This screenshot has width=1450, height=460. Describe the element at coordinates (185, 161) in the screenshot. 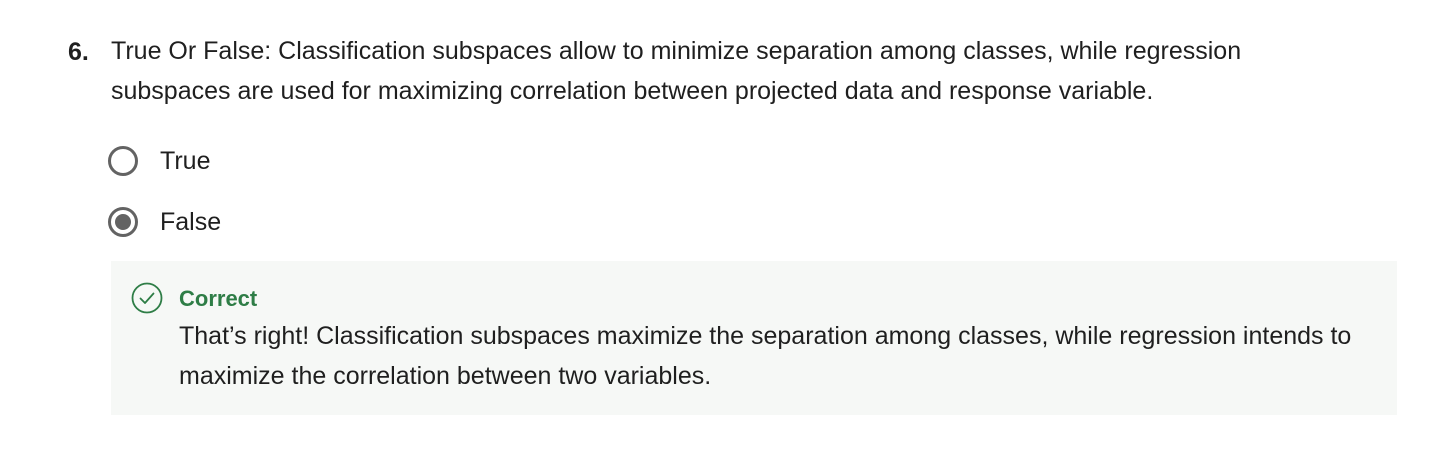

I see `option-label: True` at that location.